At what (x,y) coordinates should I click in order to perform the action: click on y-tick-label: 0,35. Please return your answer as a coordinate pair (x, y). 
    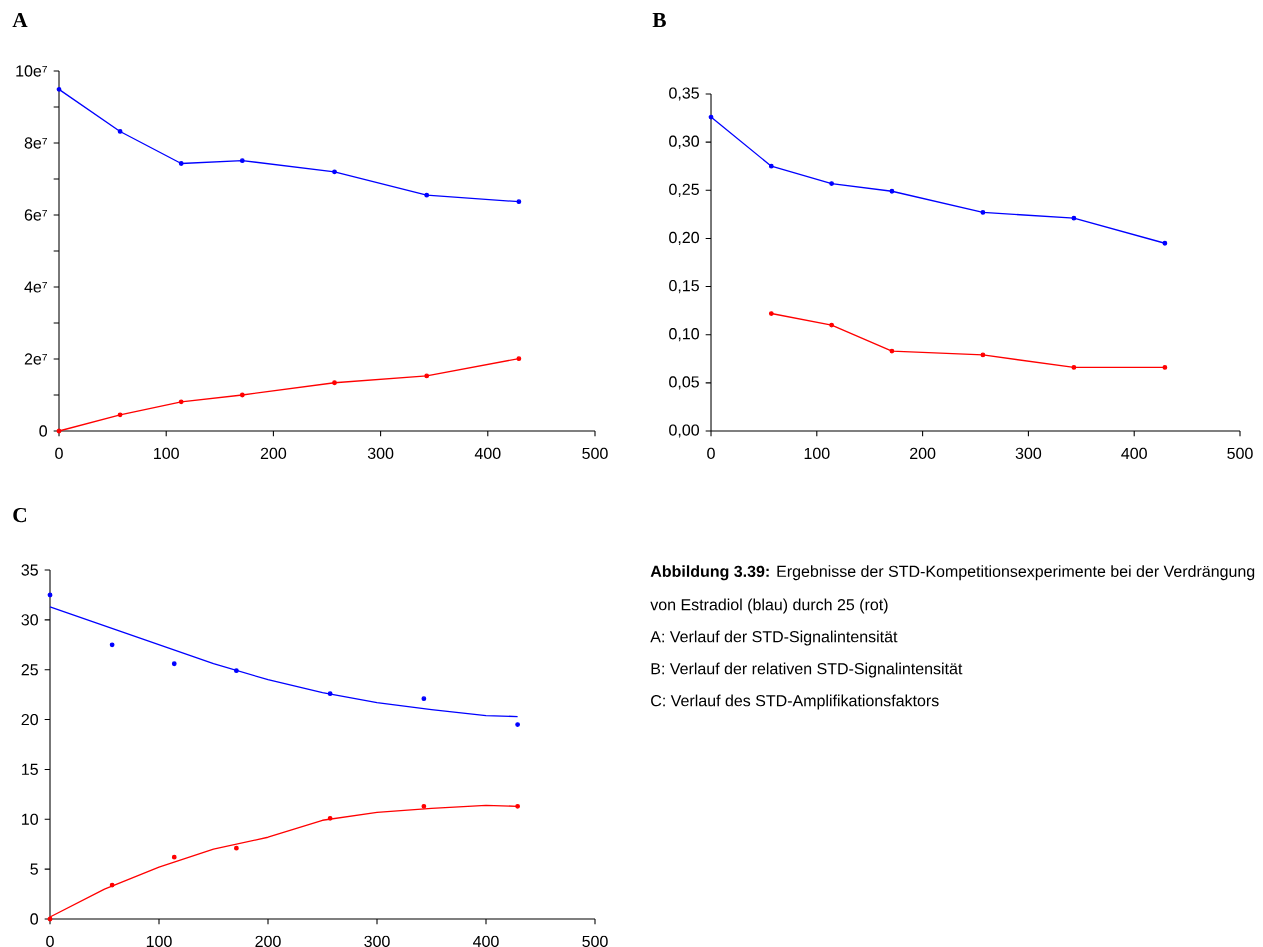
    Looking at the image, I should click on (684, 94).